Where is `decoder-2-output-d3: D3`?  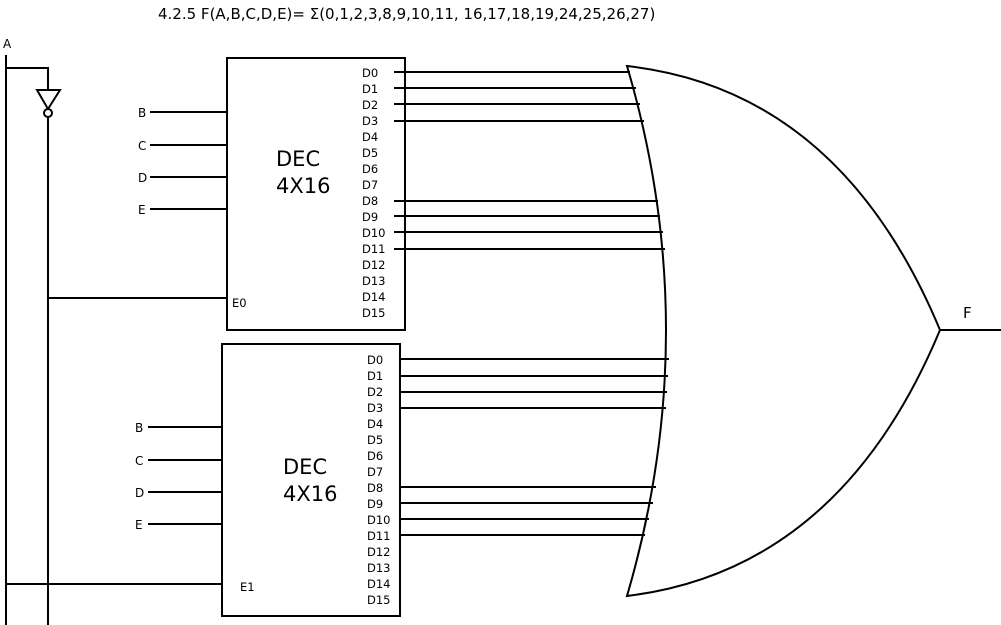 decoder-2-output-d3: D3 is located at coordinates (375, 408).